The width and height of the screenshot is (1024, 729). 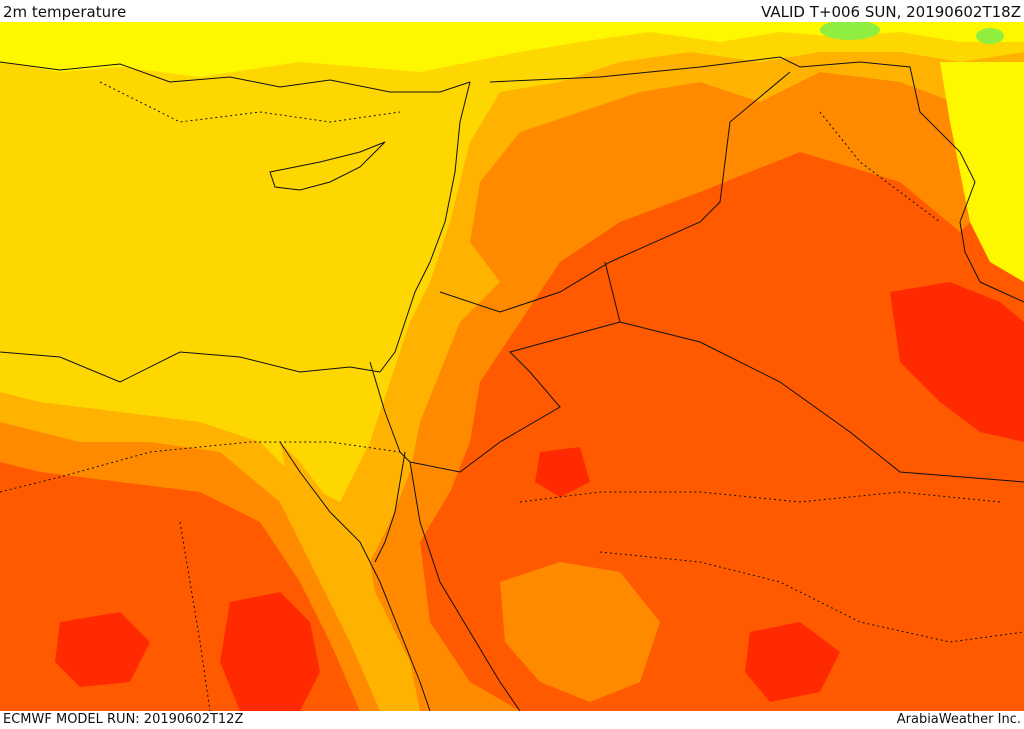 What do you see at coordinates (390, 507) in the screenshot?
I see `gulf-of-aqaba` at bounding box center [390, 507].